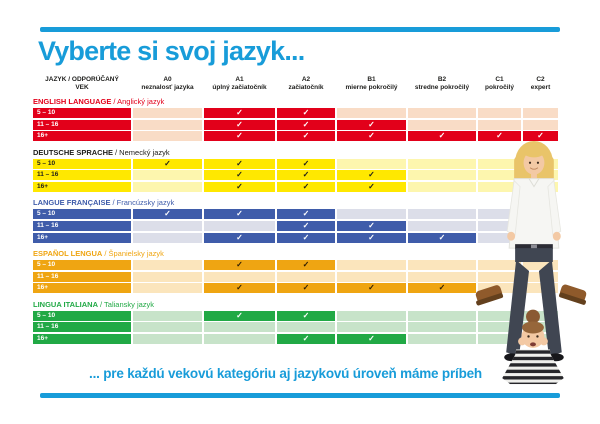  Describe the element at coordinates (167, 79) in the screenshot. I see `level-code: A0` at that location.